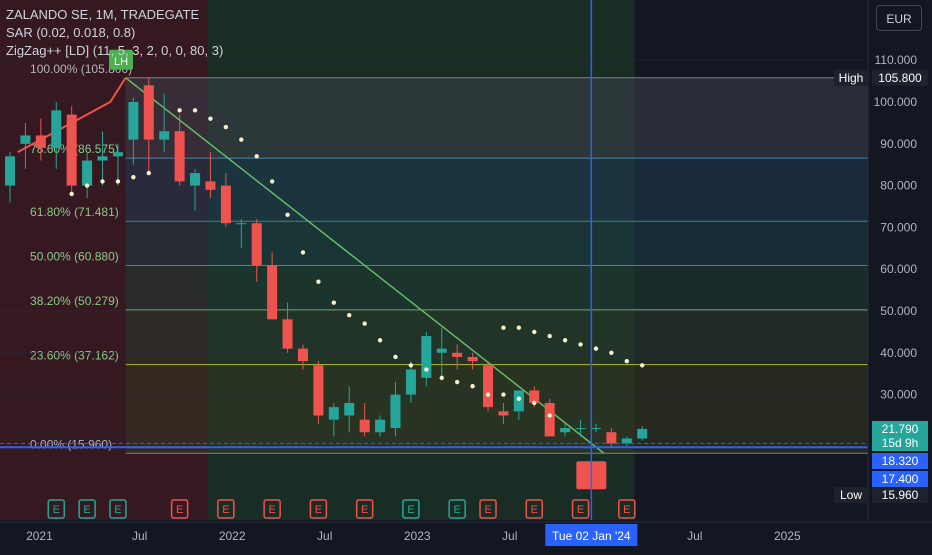 The image size is (932, 555). I want to click on x-tick-label: 2021, so click(39, 536).